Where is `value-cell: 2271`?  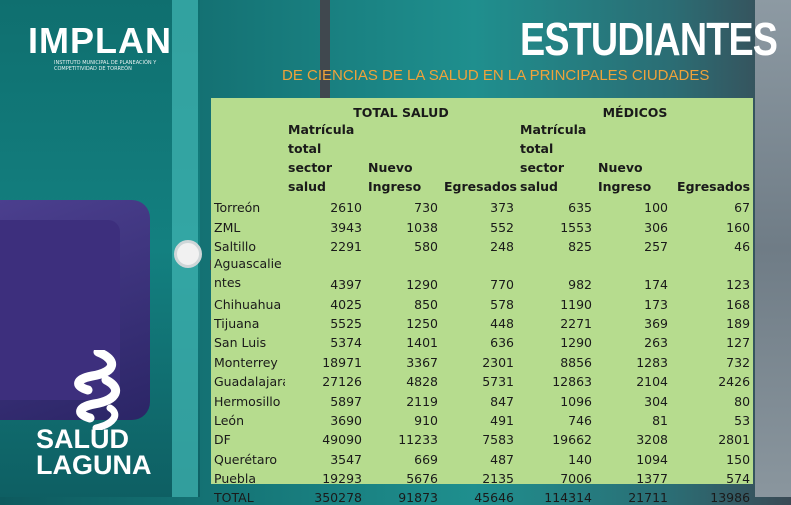
value-cell: 2271 is located at coordinates (576, 323).